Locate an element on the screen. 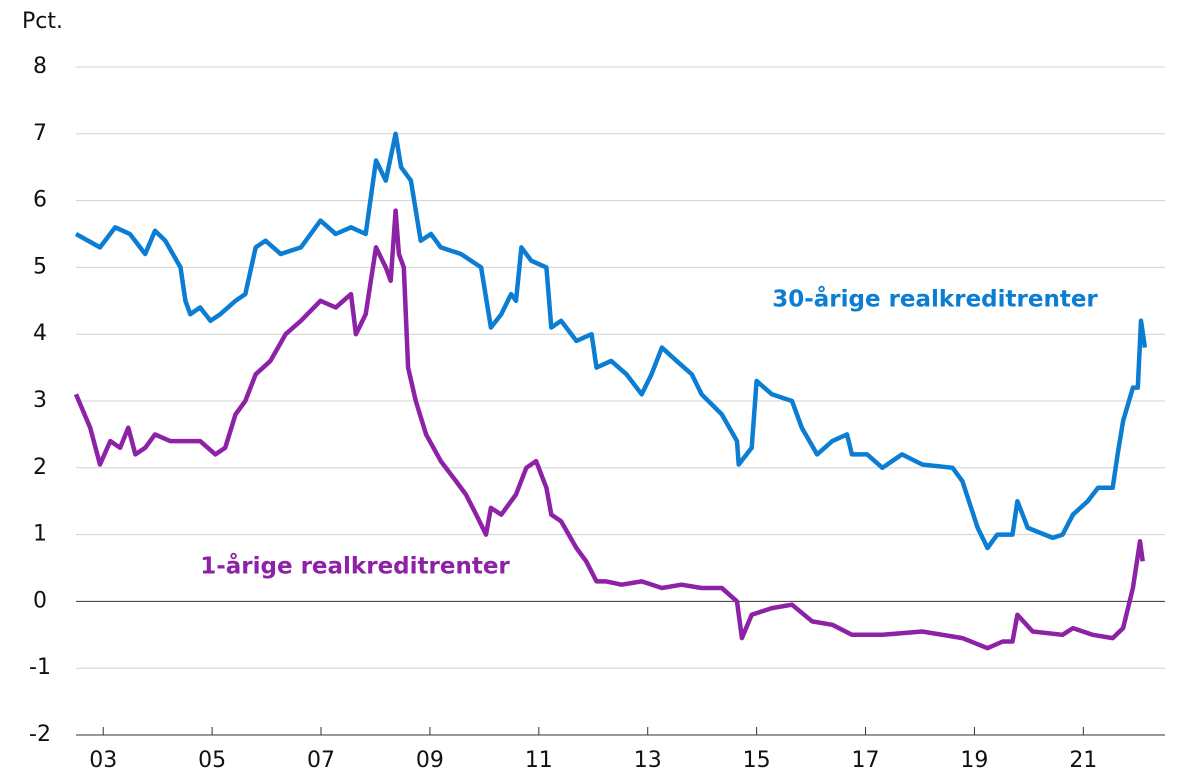 Image resolution: width=1183 pixels, height=778 pixels. y-tick-label: 1 is located at coordinates (40, 534).